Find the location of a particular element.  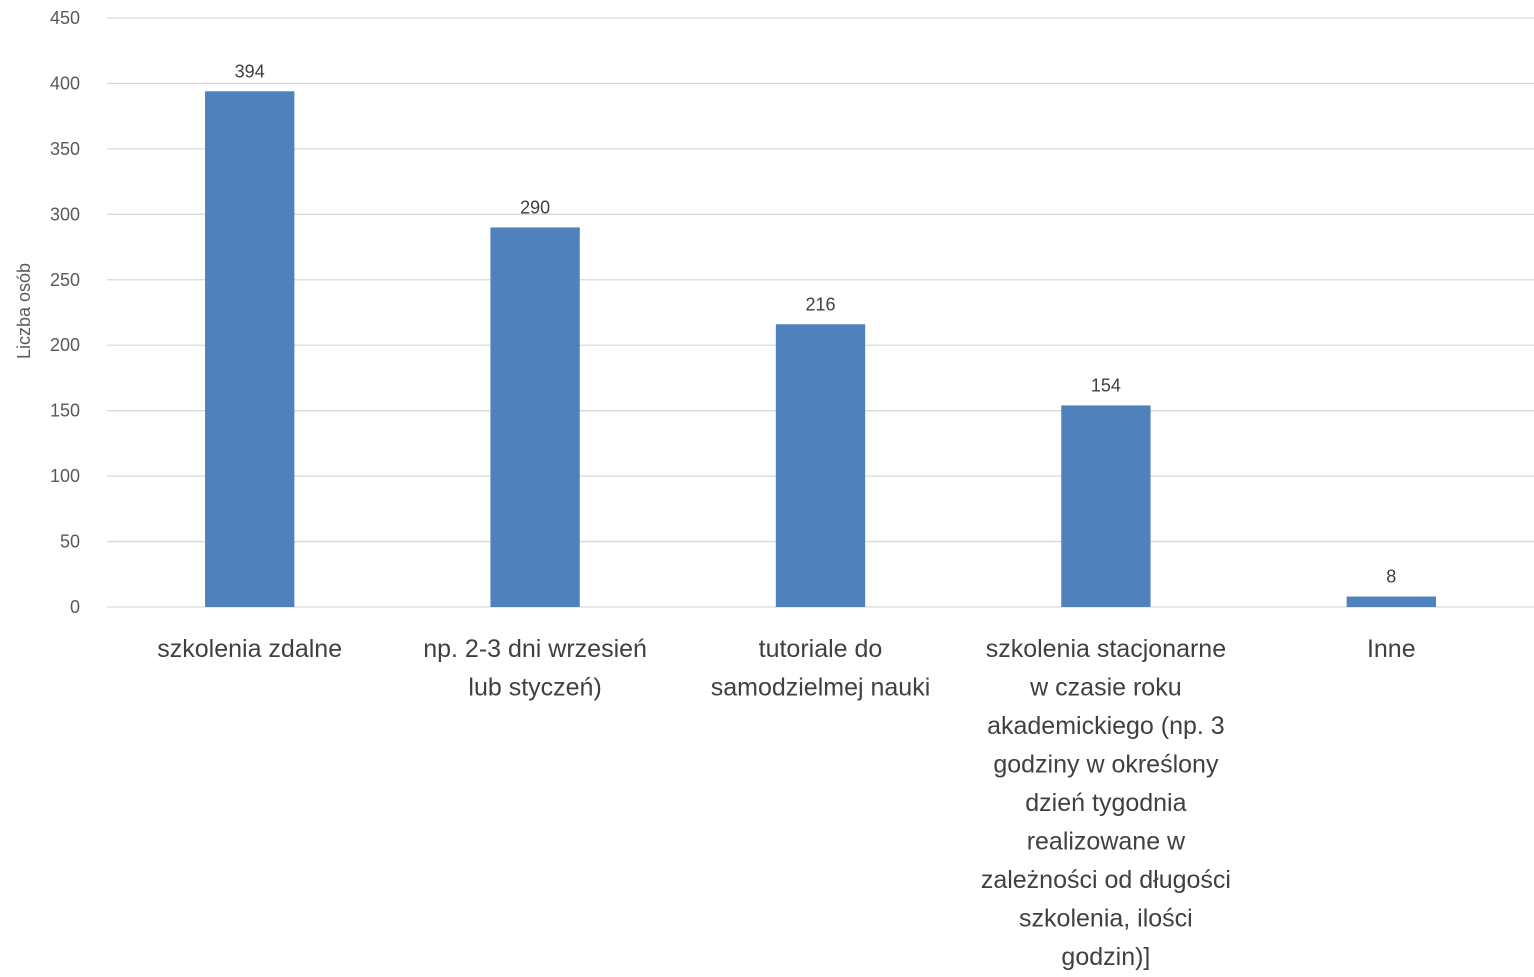

x-tick-label: Inne is located at coordinates (1391, 649).